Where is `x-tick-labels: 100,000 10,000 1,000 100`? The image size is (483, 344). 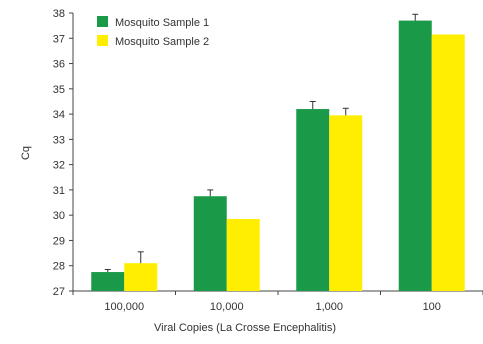 x-tick-labels: 100,000 10,000 1,000 100 is located at coordinates (272, 307).